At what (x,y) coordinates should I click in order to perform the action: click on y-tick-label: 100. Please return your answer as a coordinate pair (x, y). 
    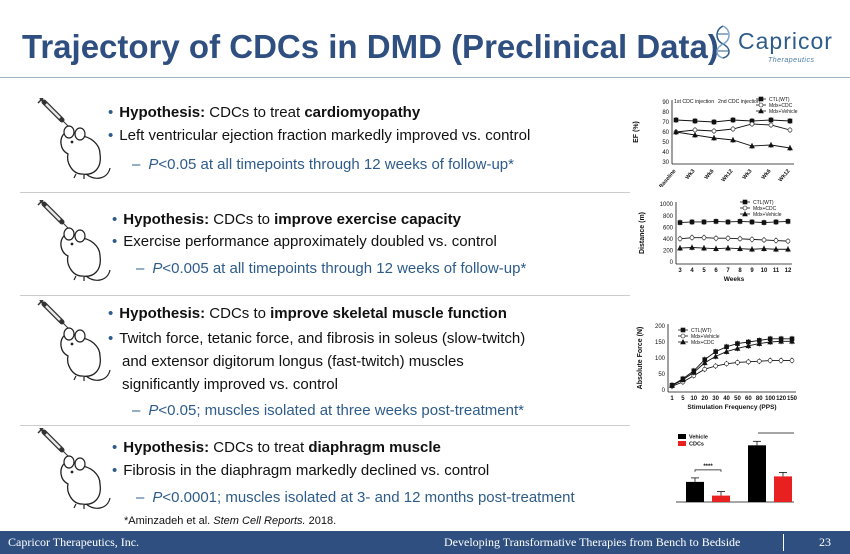
    Looking at the image, I should click on (660, 359).